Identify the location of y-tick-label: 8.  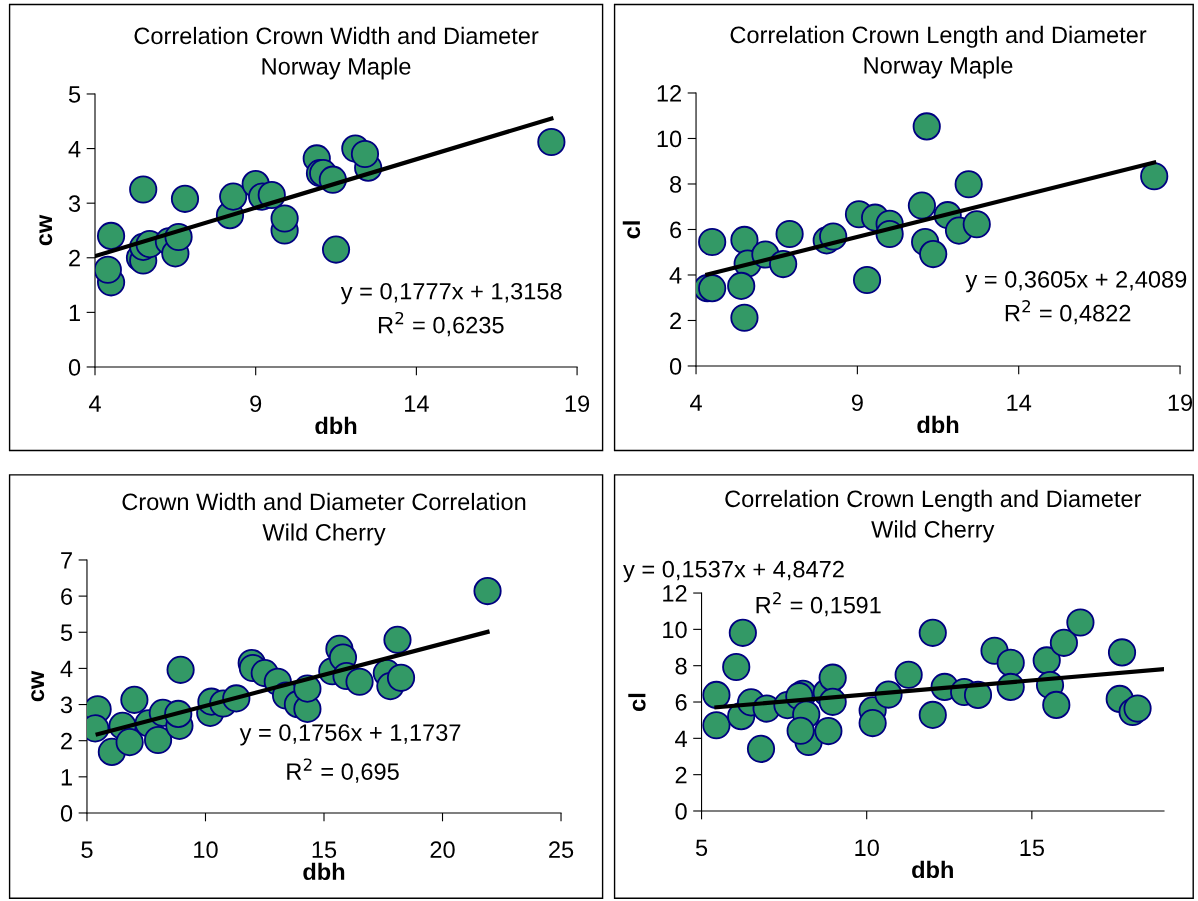
(681, 666).